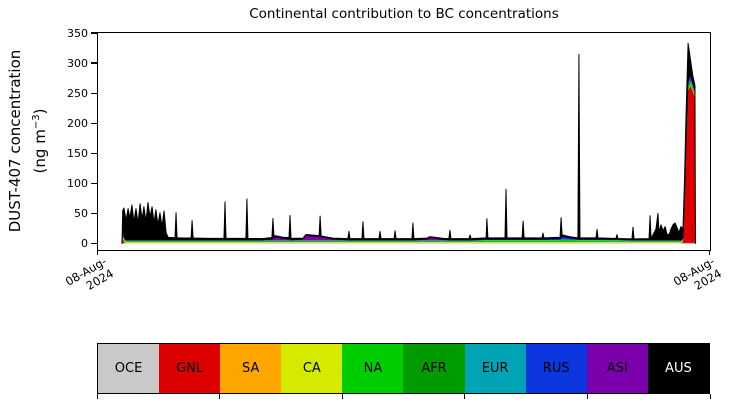  What do you see at coordinates (81, 213) in the screenshot?
I see `y-tick-label: 50` at bounding box center [81, 213].